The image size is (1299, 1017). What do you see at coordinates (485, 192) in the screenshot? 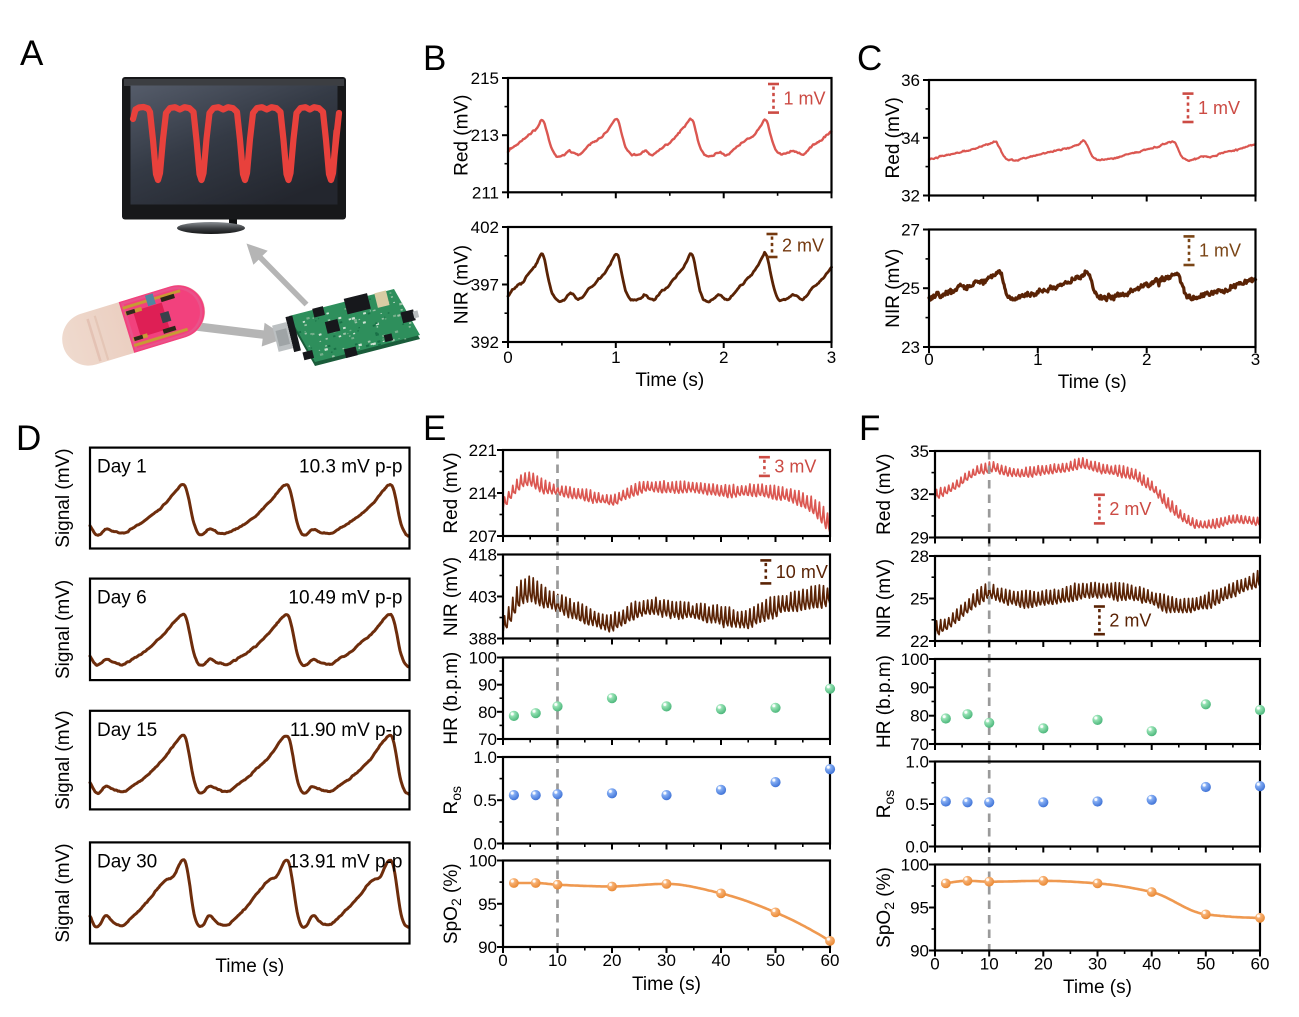
I see `svg-text: 211` at bounding box center [485, 192].